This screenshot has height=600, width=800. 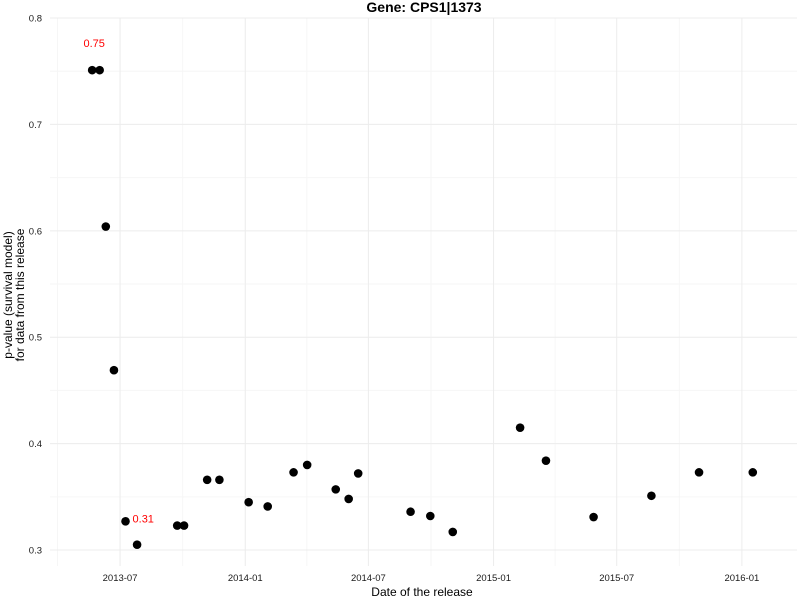 I want to click on y-tick-label: 0.3, so click(x=35, y=551).